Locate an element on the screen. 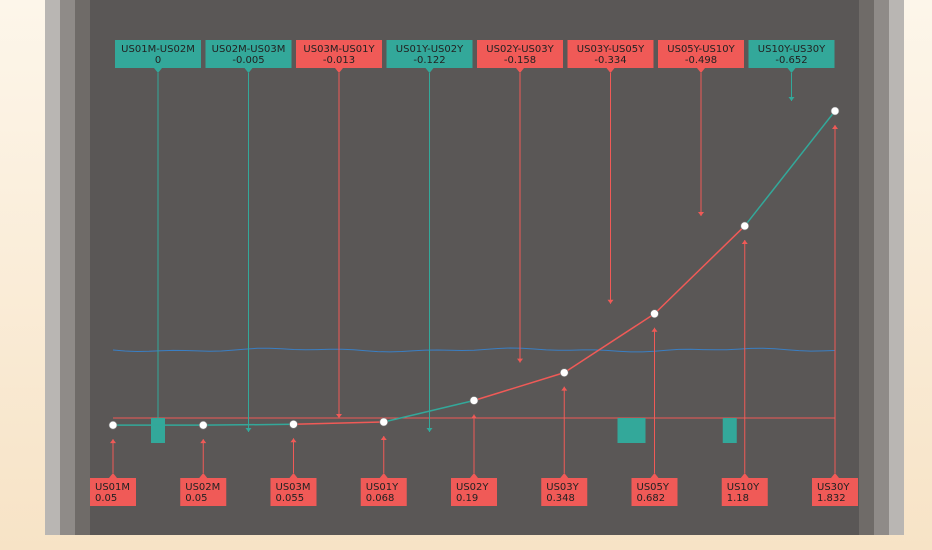 Image resolution: width=932 pixels, height=550 pixels. point-label-name: US05Y is located at coordinates (653, 487).